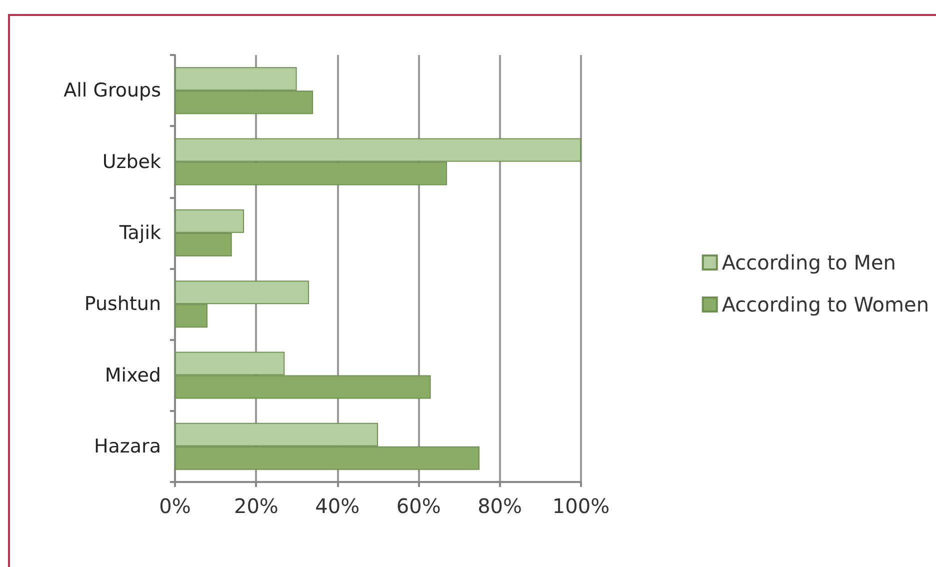 This screenshot has width=936, height=567. Describe the element at coordinates (132, 375) in the screenshot. I see `y-tick-label: Mixed` at that location.